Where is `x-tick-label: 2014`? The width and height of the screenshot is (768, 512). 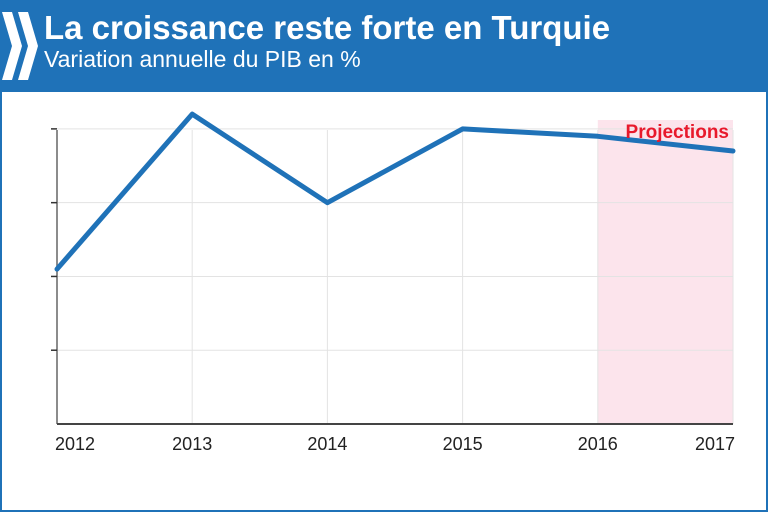
x-tick-label: 2014 is located at coordinates (327, 444).